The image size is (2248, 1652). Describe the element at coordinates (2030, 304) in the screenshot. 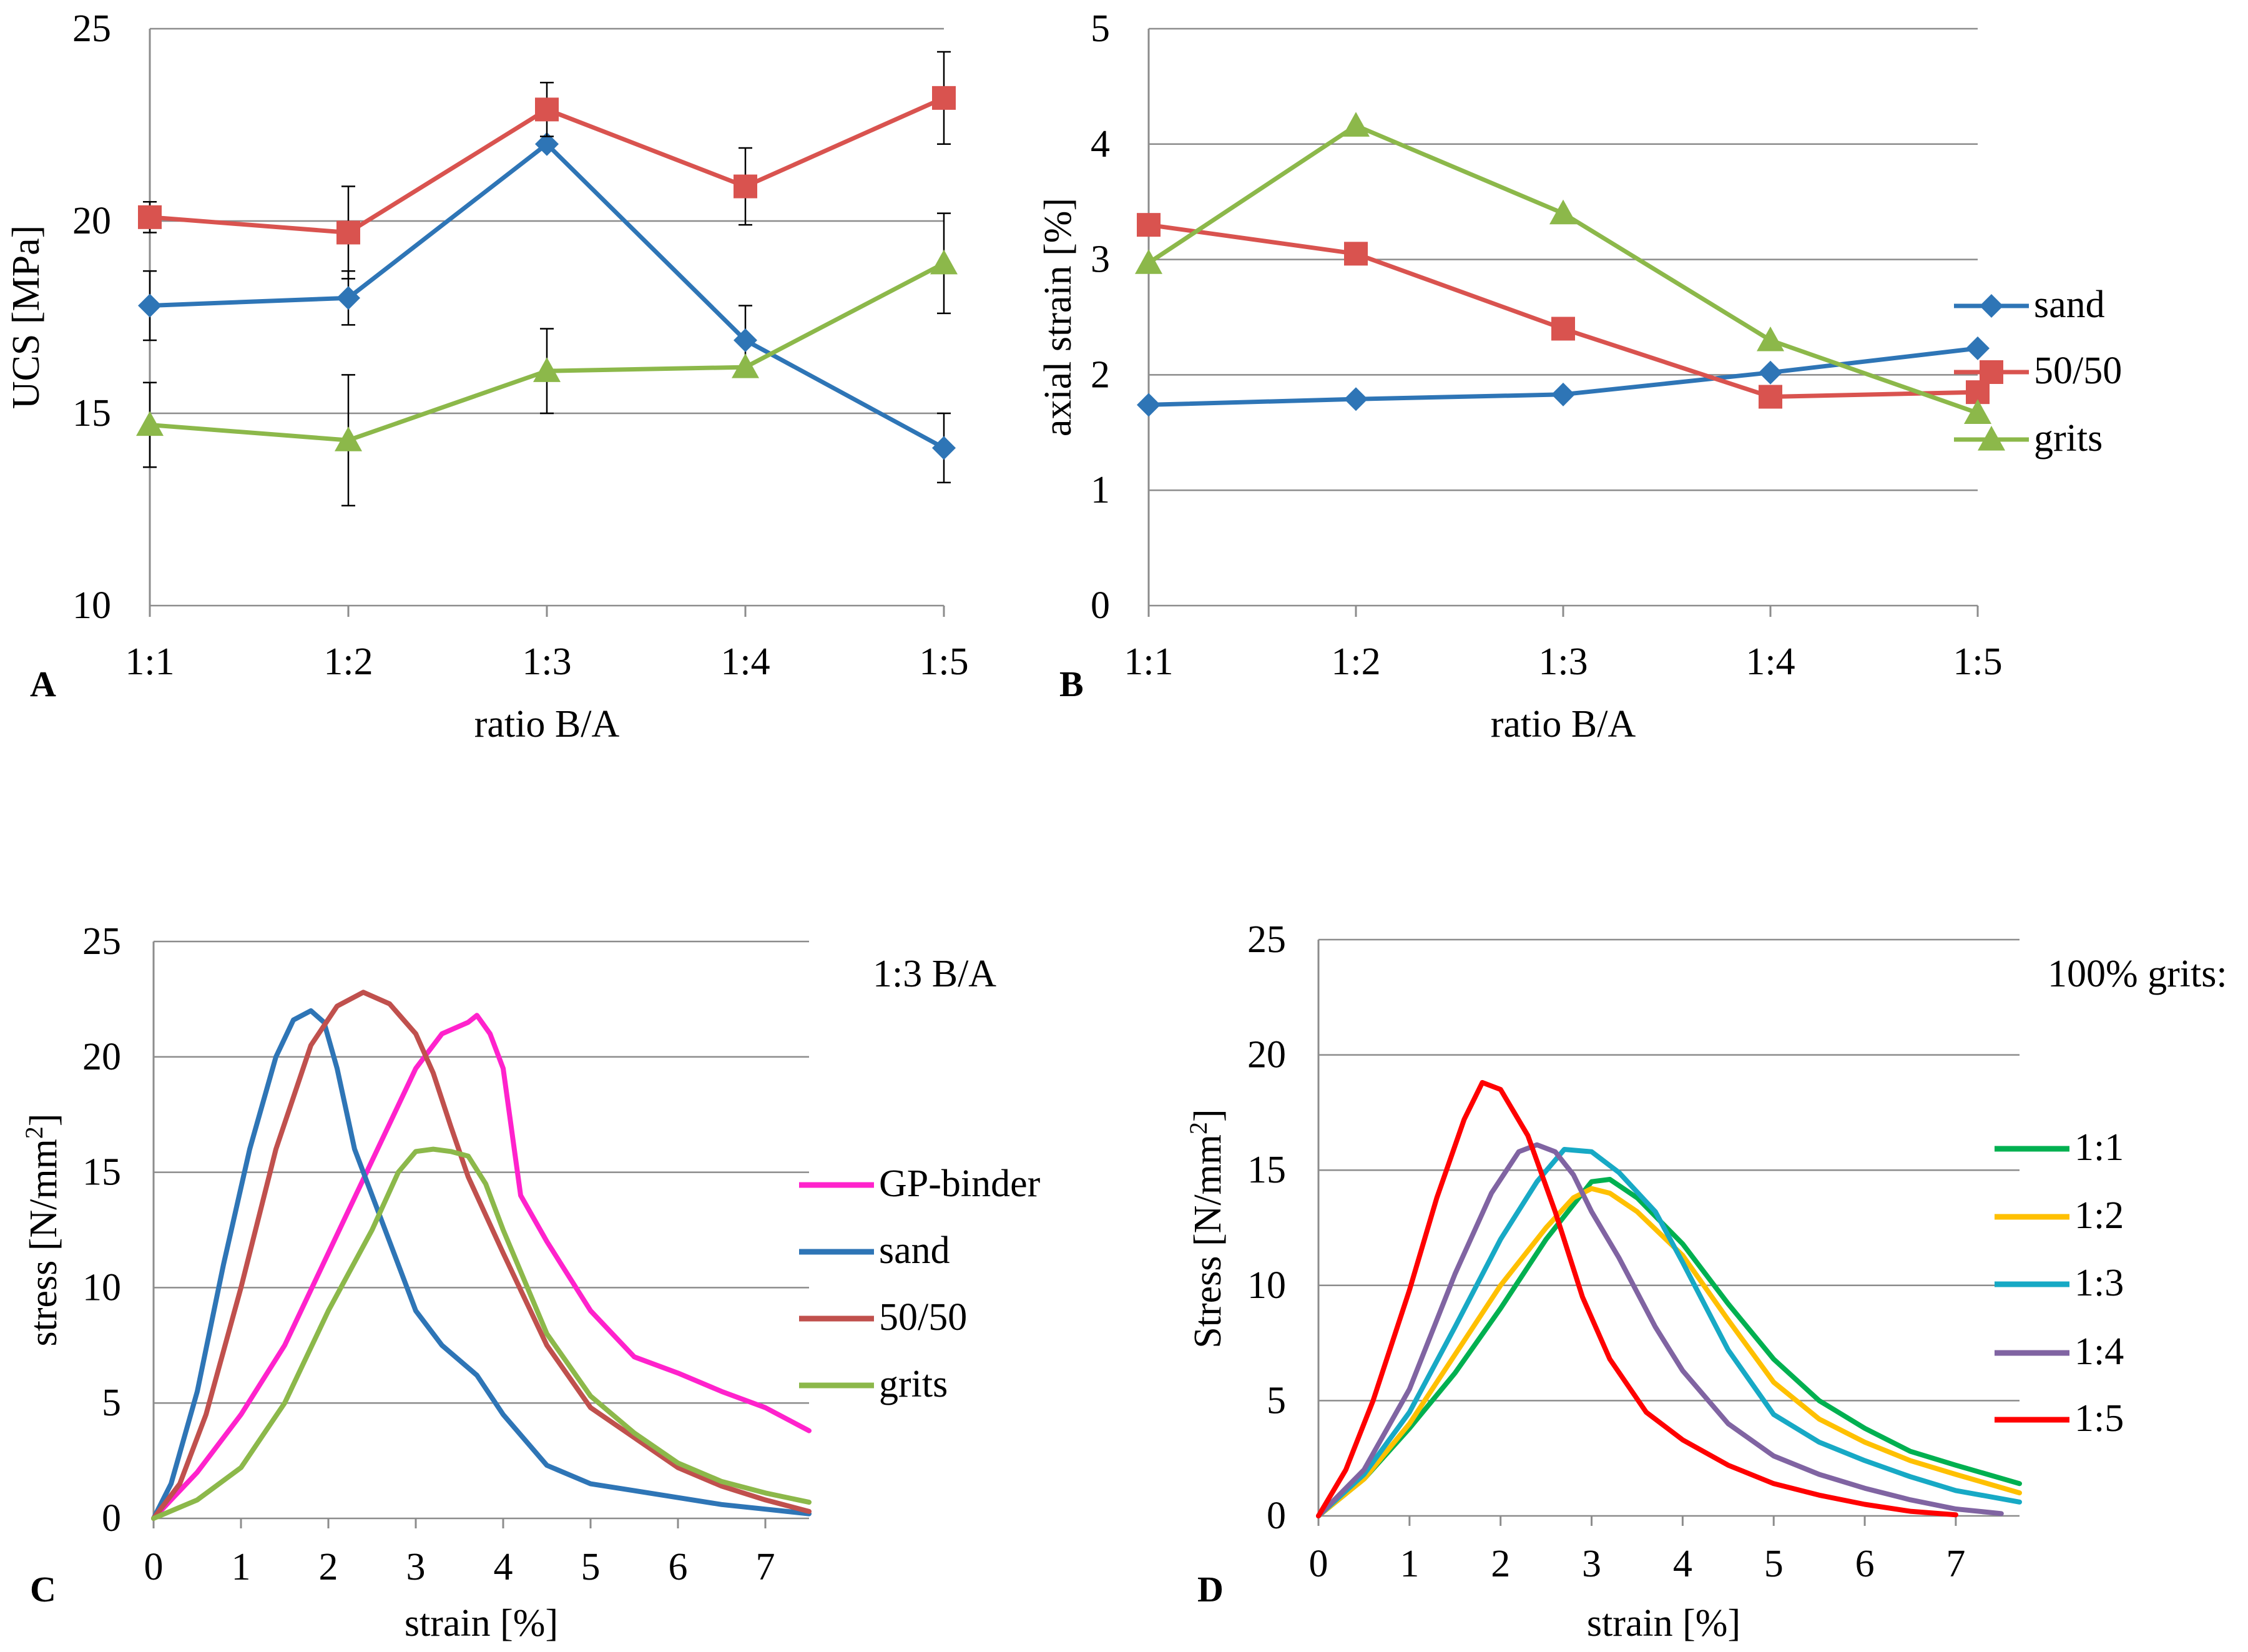

I see `legend-entry: sand` at that location.